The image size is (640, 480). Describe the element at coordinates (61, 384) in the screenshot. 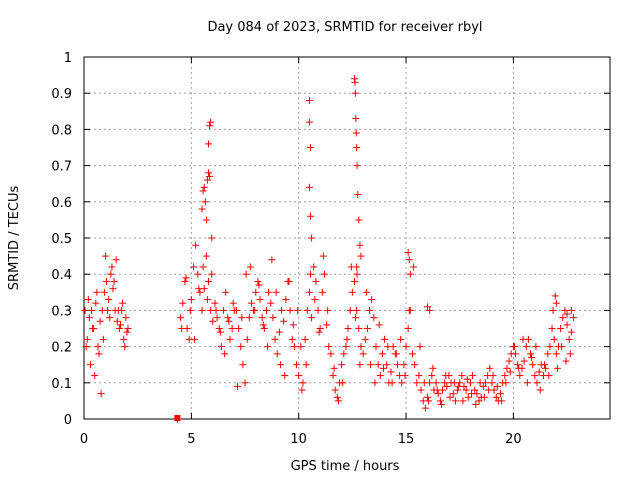

I see `y-tick-label: 0.1` at that location.